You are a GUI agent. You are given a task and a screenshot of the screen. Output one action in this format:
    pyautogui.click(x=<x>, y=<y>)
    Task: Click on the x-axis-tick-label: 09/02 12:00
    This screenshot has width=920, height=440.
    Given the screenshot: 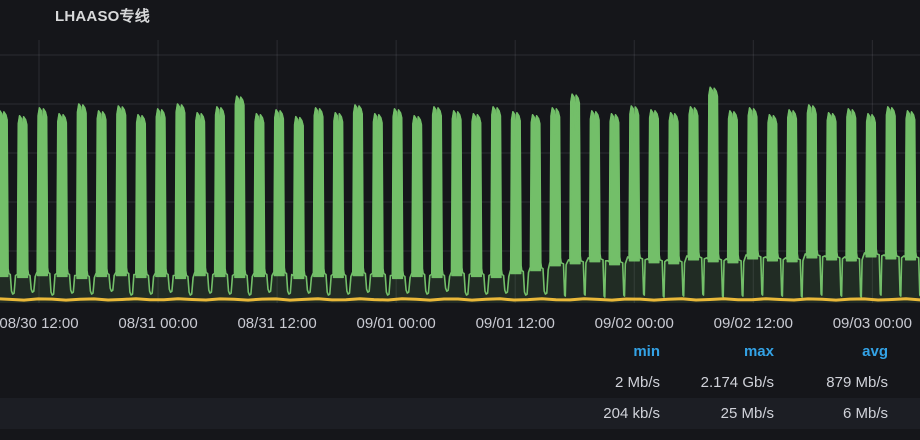 What is the action you would take?
    pyautogui.click(x=753, y=323)
    